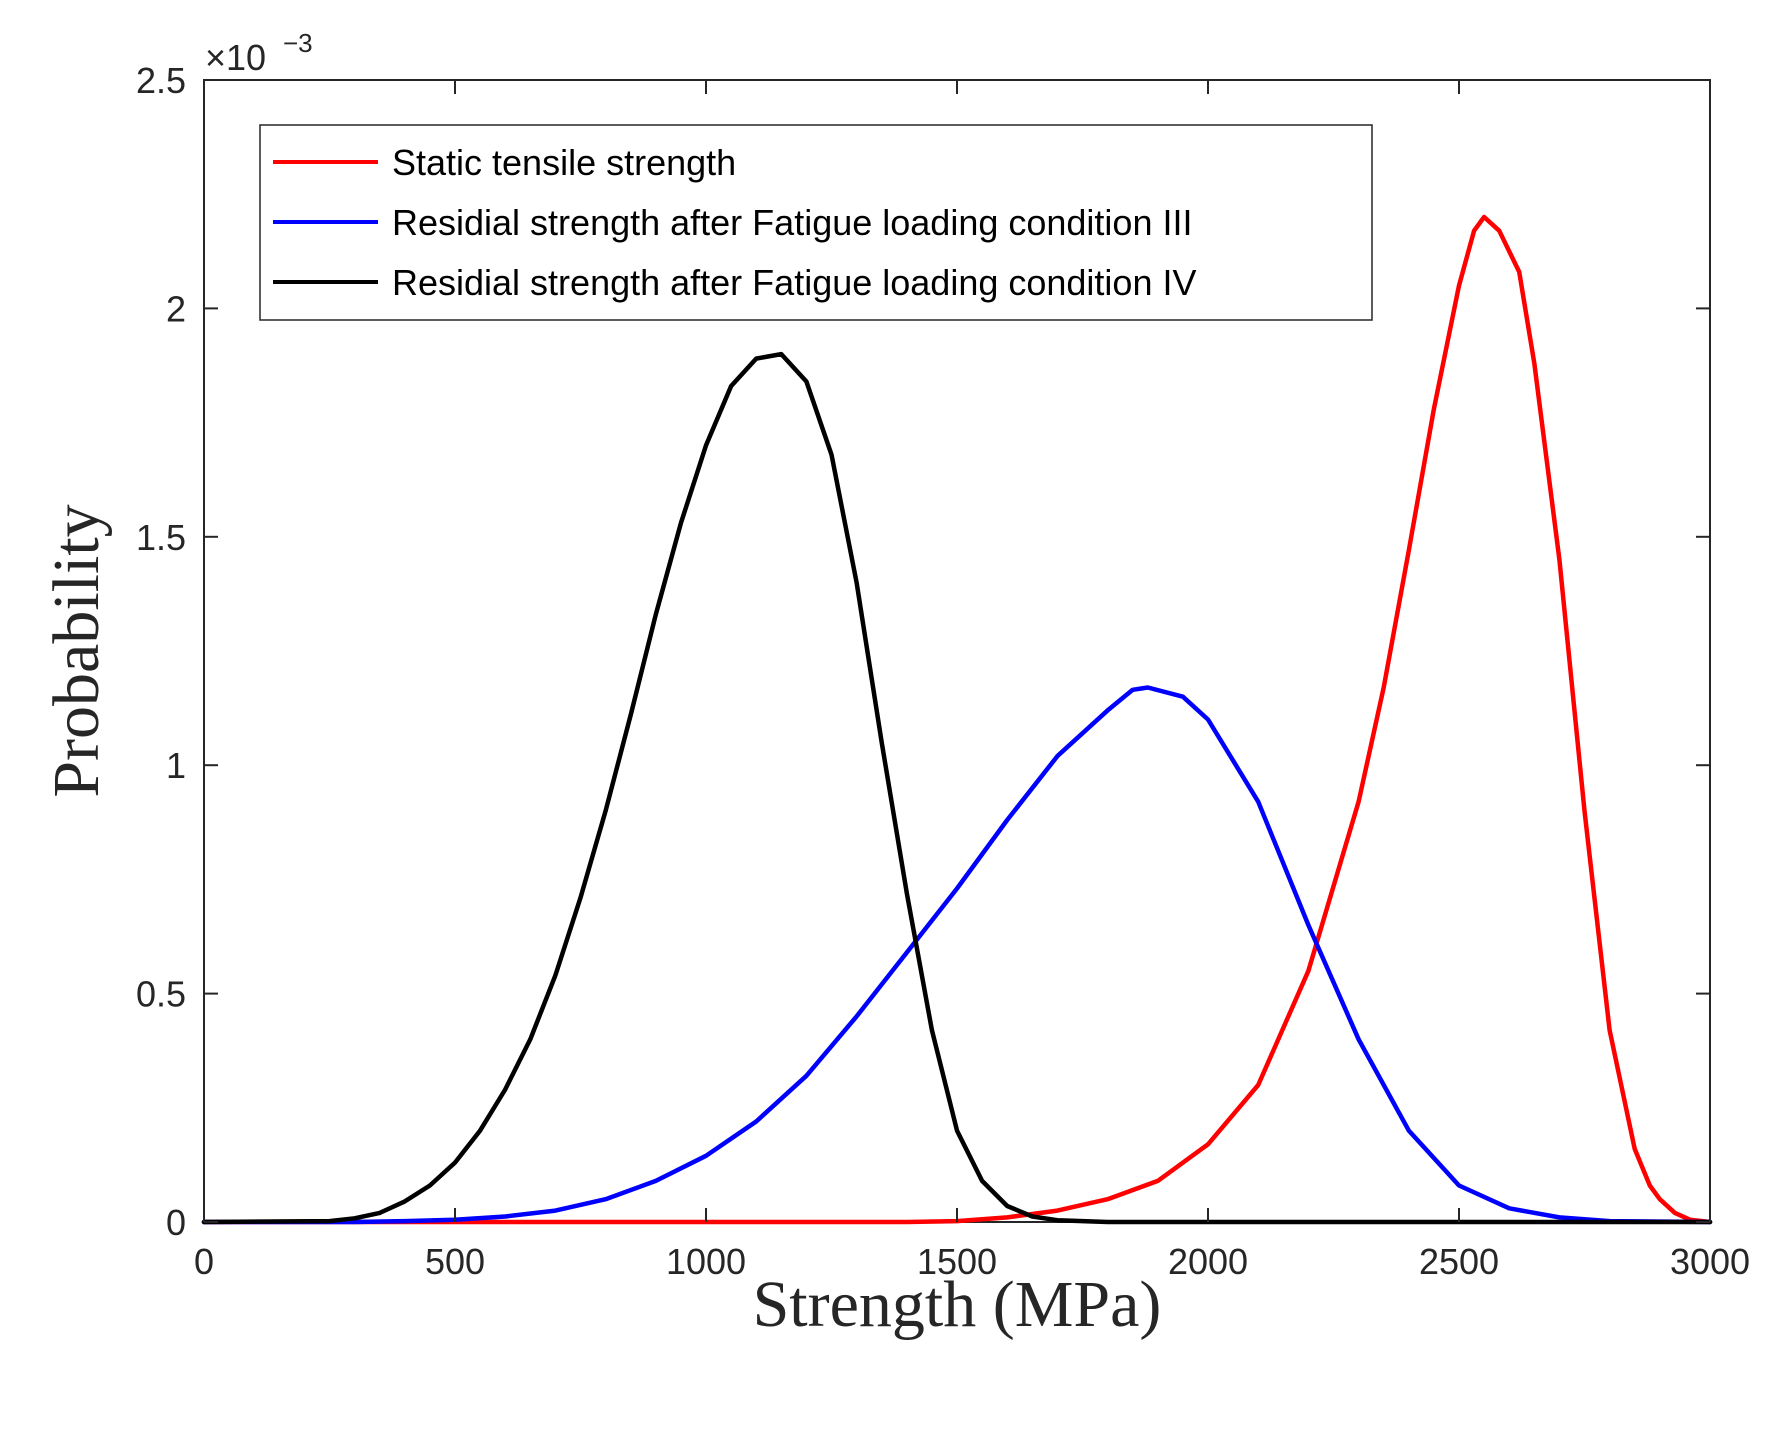  What do you see at coordinates (298, 43) in the screenshot?
I see `y-exponent-power: −3` at bounding box center [298, 43].